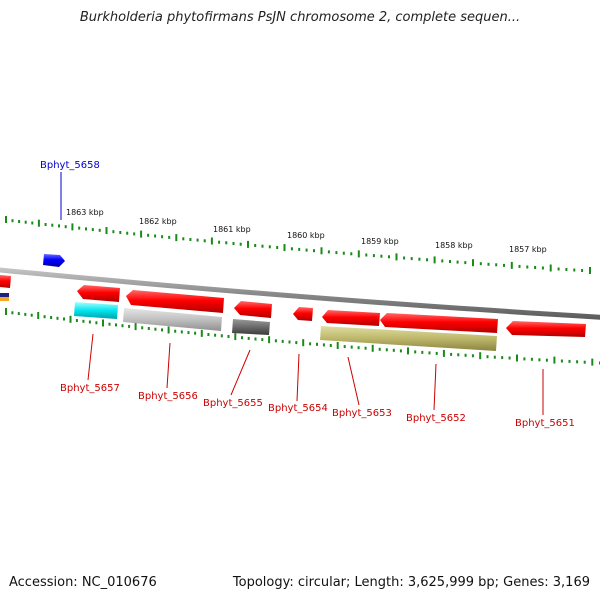 The width and height of the screenshot is (600, 600). Describe the element at coordinates (436, 418) in the screenshot. I see `gene-label-bphyt-5652: Bphyt_5652` at that location.